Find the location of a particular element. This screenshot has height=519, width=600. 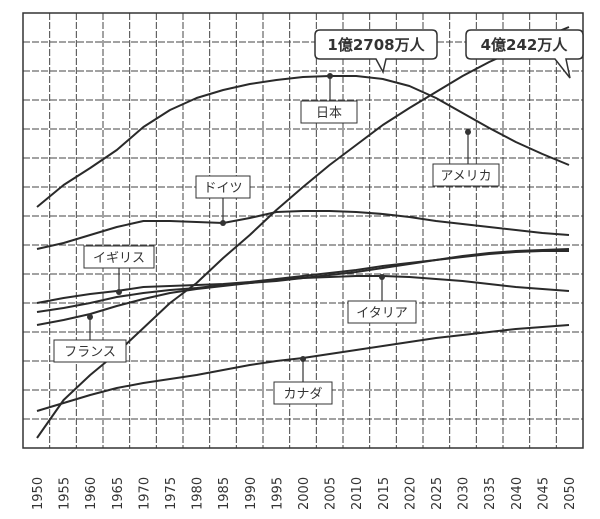

x-tick-label: 1985 is located at coordinates (224, 493).